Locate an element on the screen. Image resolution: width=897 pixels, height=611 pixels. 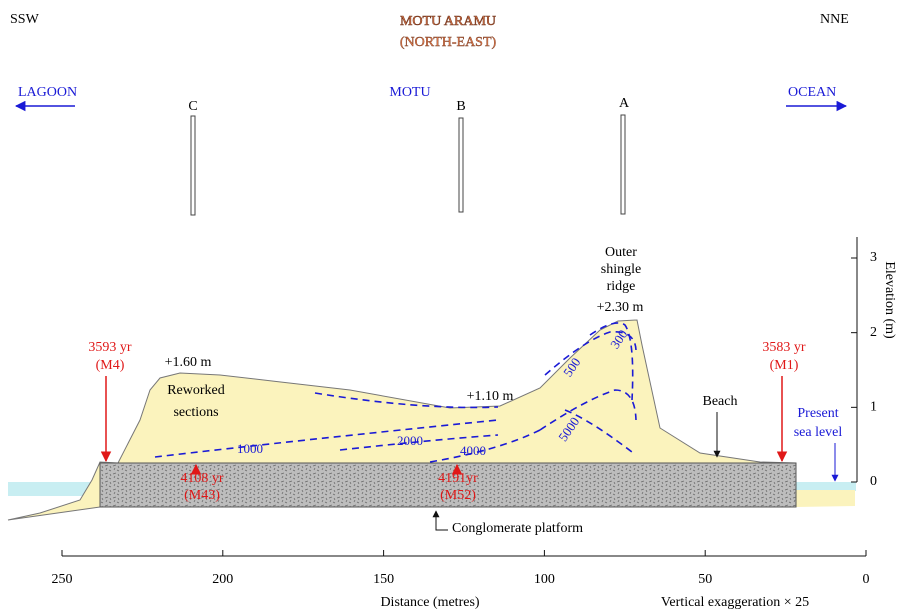
height-label: +1.10 m is located at coordinates (490, 396).